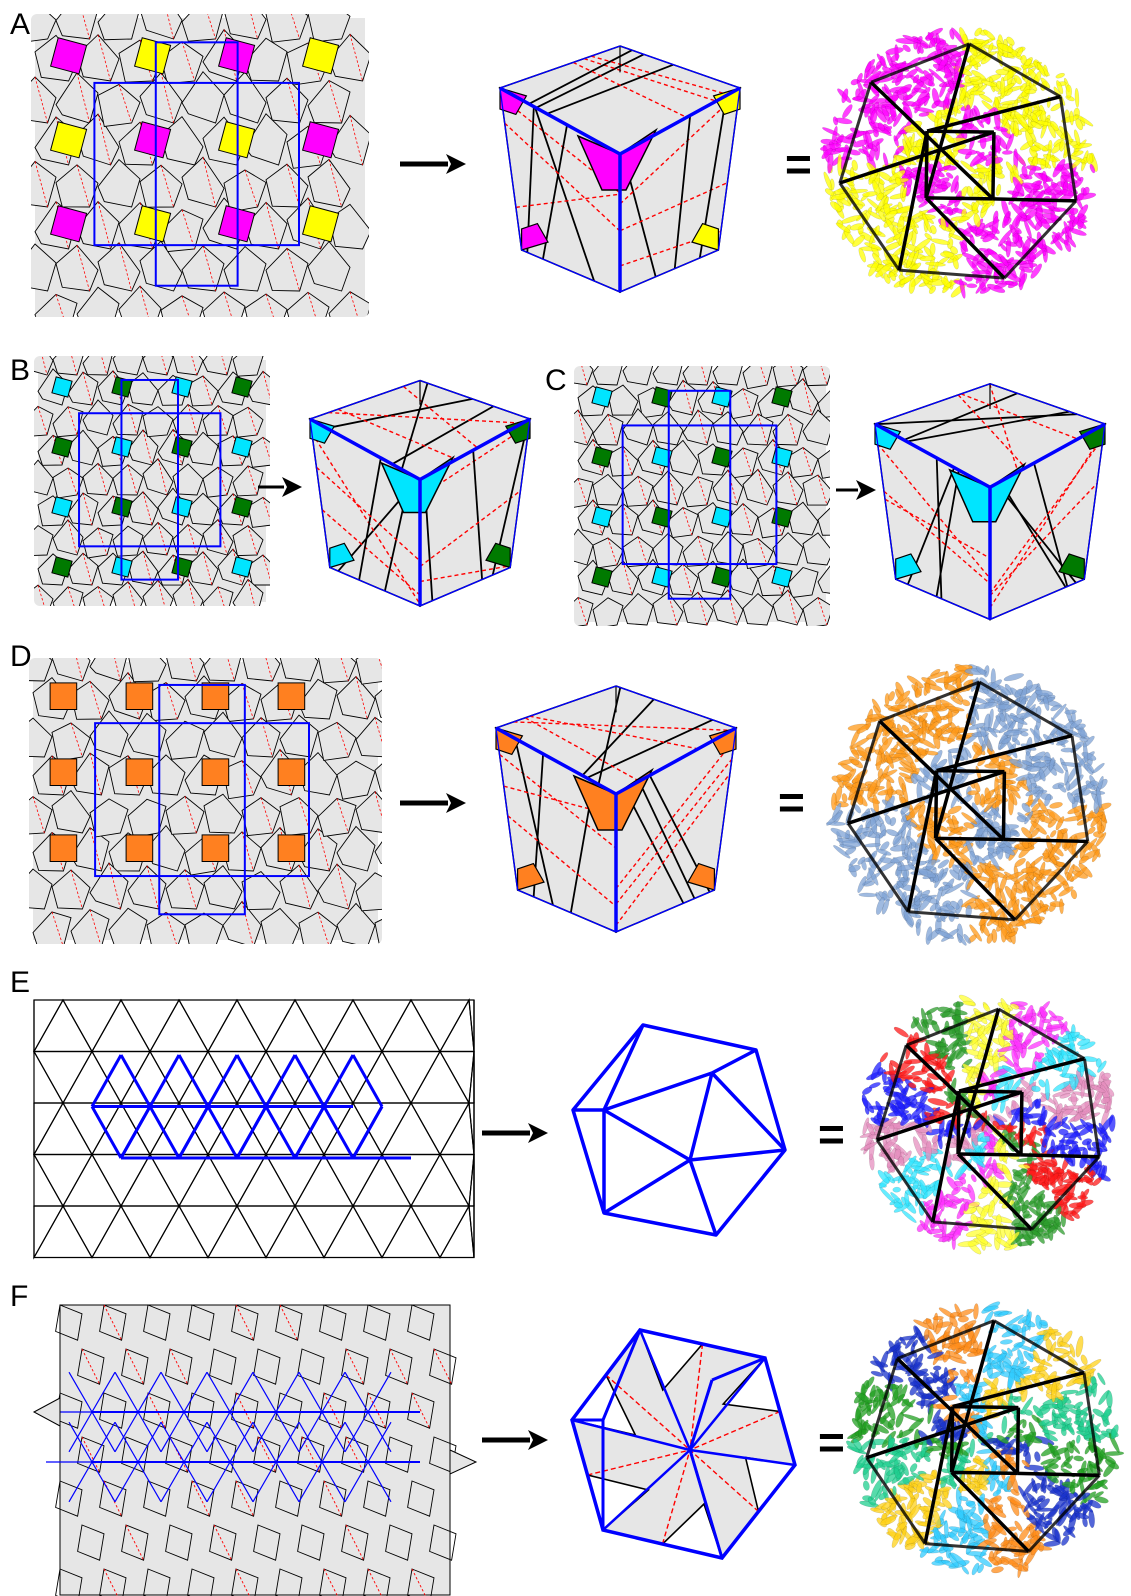 Image resolution: width=1131 pixels, height=1596 pixels. I want to click on panel-c-tiling, so click(702, 496).